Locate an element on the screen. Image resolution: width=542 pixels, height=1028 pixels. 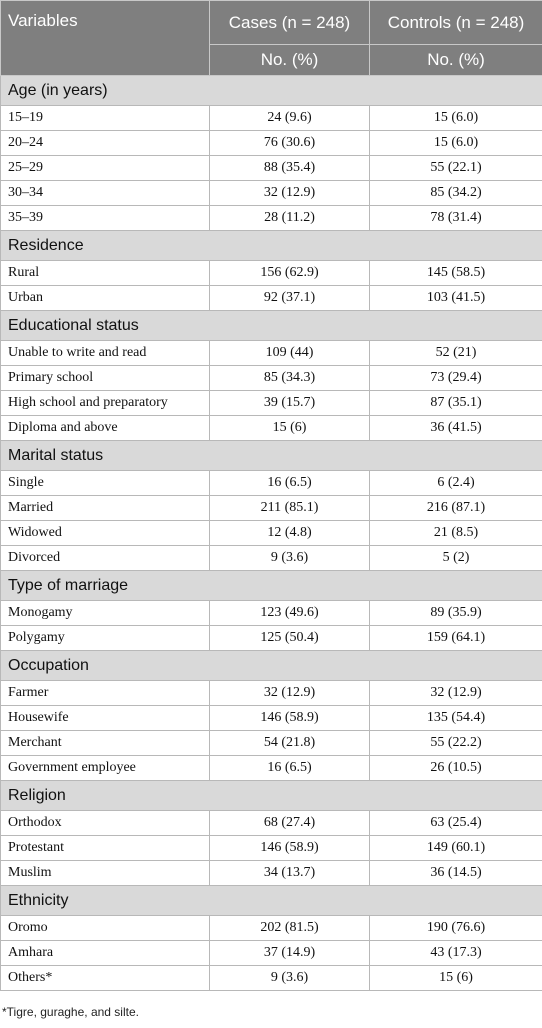
row-label: Polygamy is located at coordinates (105, 638).